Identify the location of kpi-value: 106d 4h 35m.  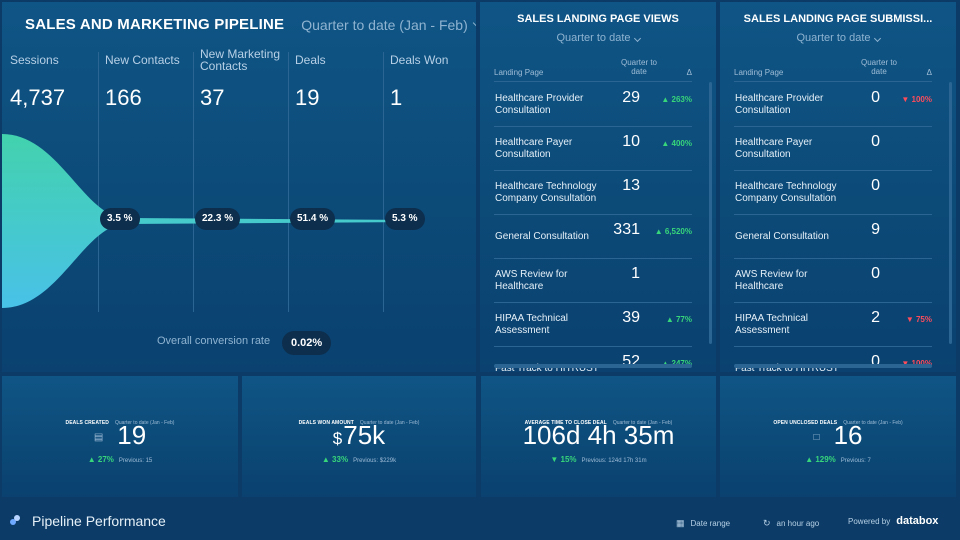
(598, 435).